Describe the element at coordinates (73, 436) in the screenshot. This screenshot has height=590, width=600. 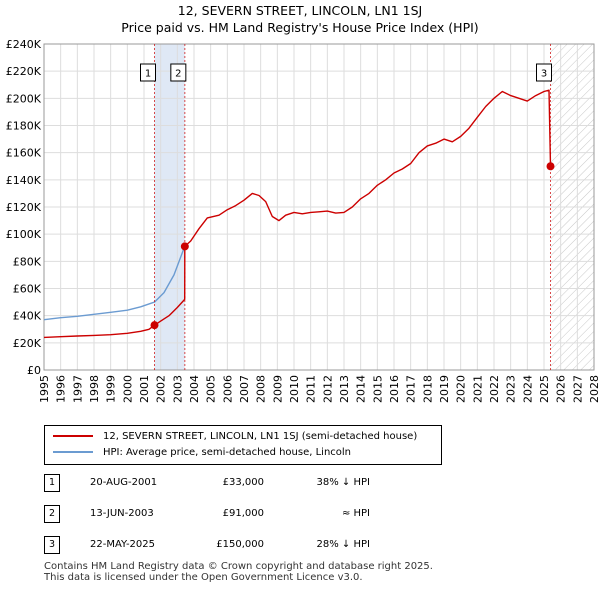
I see `legend-swatch-property` at that location.